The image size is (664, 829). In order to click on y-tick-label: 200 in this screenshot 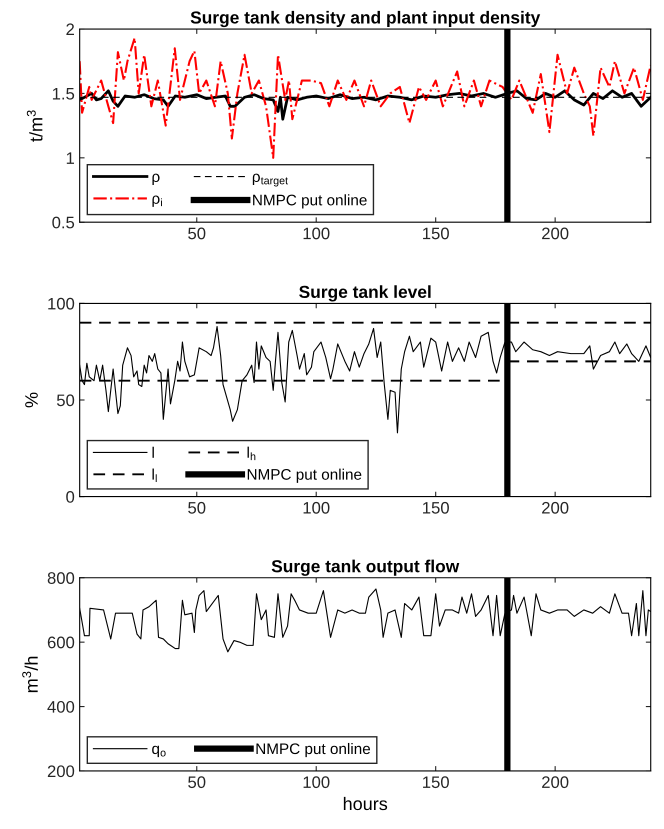, I will do `click(61, 771)`.